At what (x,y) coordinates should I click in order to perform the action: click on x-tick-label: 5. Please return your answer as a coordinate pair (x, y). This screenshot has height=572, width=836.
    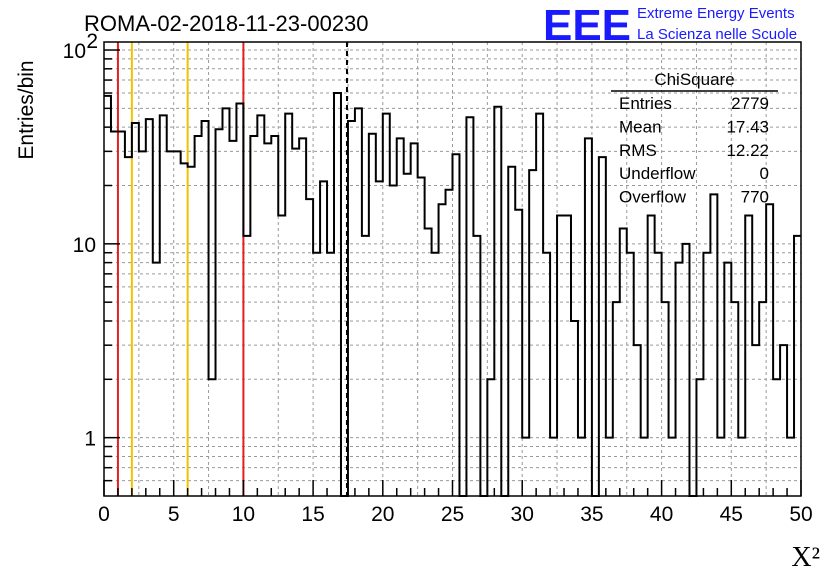
    Looking at the image, I should click on (174, 514).